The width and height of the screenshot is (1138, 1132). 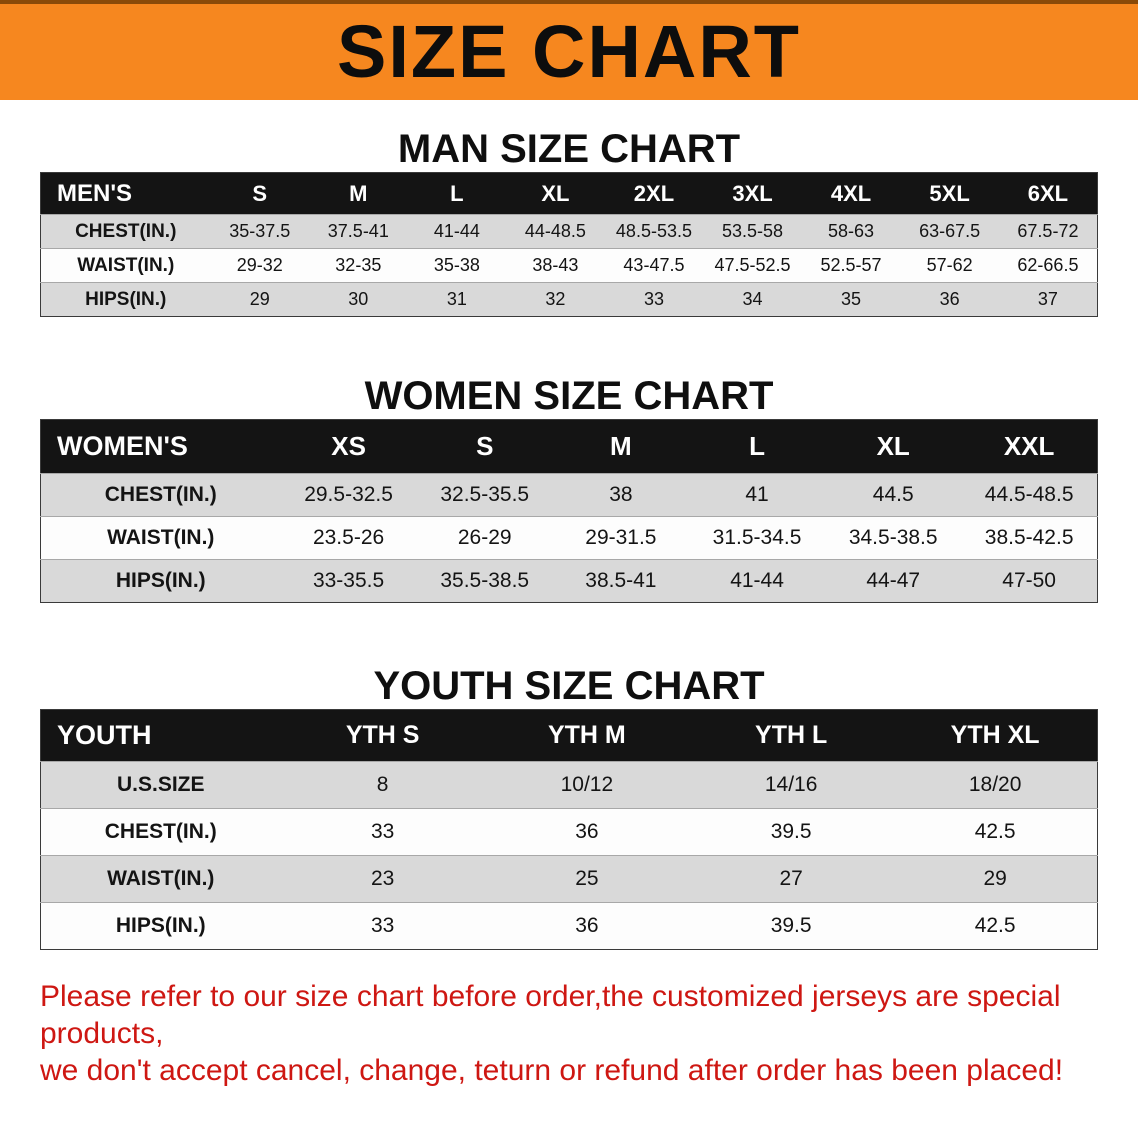 What do you see at coordinates (949, 265) in the screenshot?
I see `size-value-cell: 57-62` at bounding box center [949, 265].